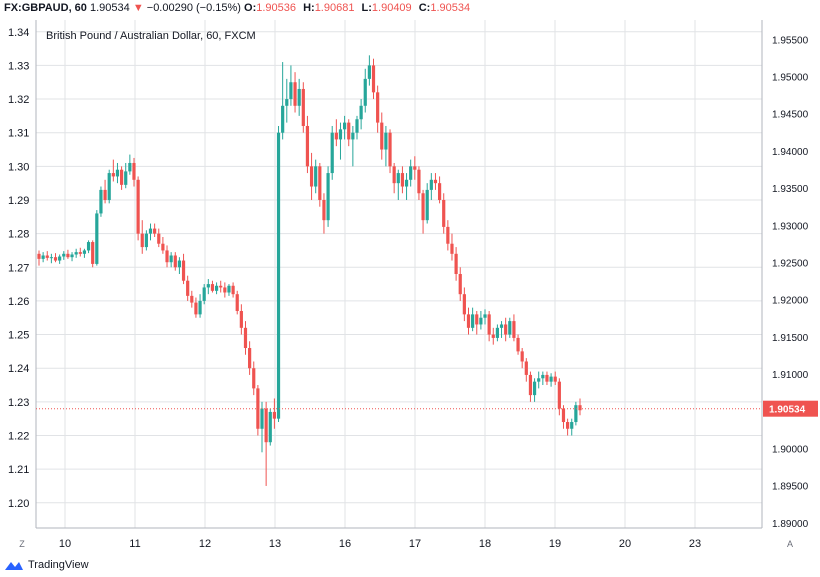 The height and width of the screenshot is (577, 820). Describe the element at coordinates (790, 40) in the screenshot. I see `right-tick-label: 1.95500` at that location.